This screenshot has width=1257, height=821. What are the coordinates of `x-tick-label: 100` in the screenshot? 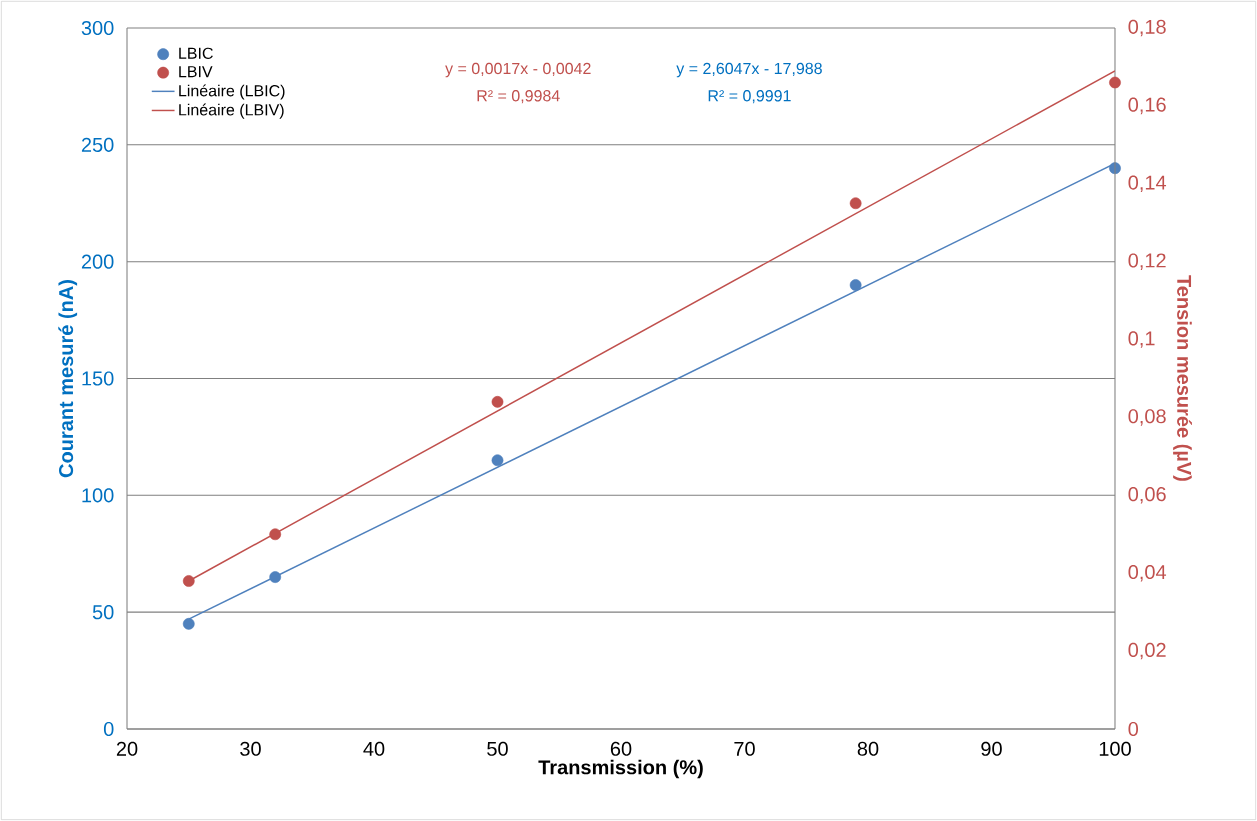 It's located at (1115, 748).